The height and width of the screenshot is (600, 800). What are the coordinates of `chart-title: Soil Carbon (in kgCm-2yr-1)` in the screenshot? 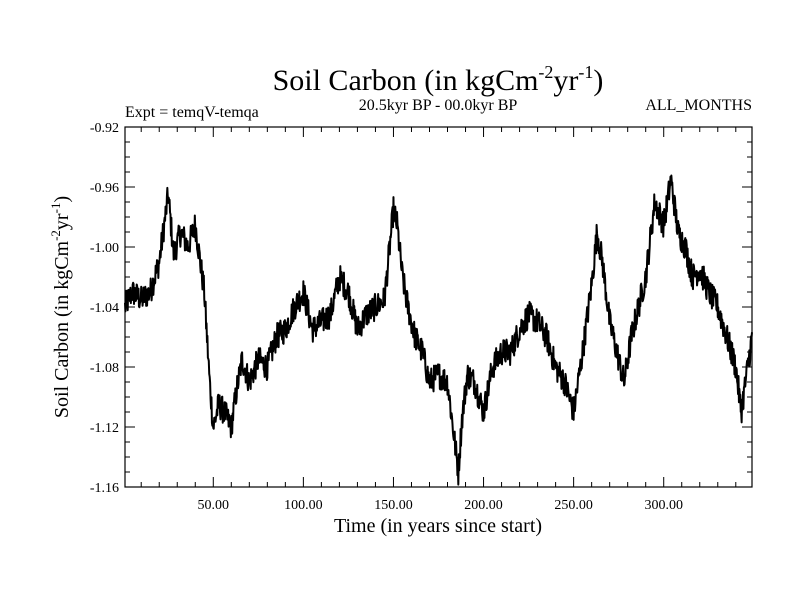 It's located at (438, 79).